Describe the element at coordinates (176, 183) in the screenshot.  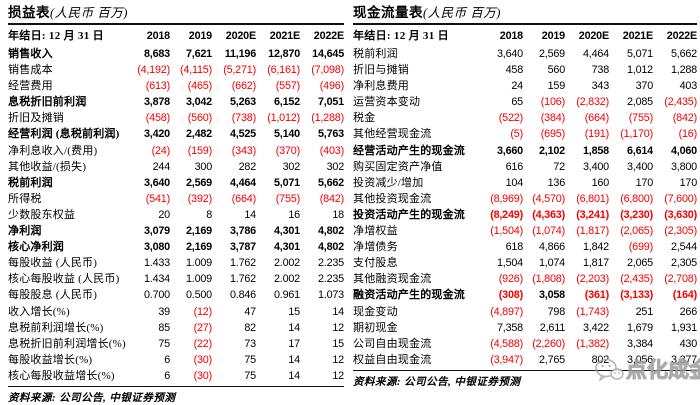
I see `table-row: 税前利润 3,640 2,569 4,464 5,071 5,662` at that location.